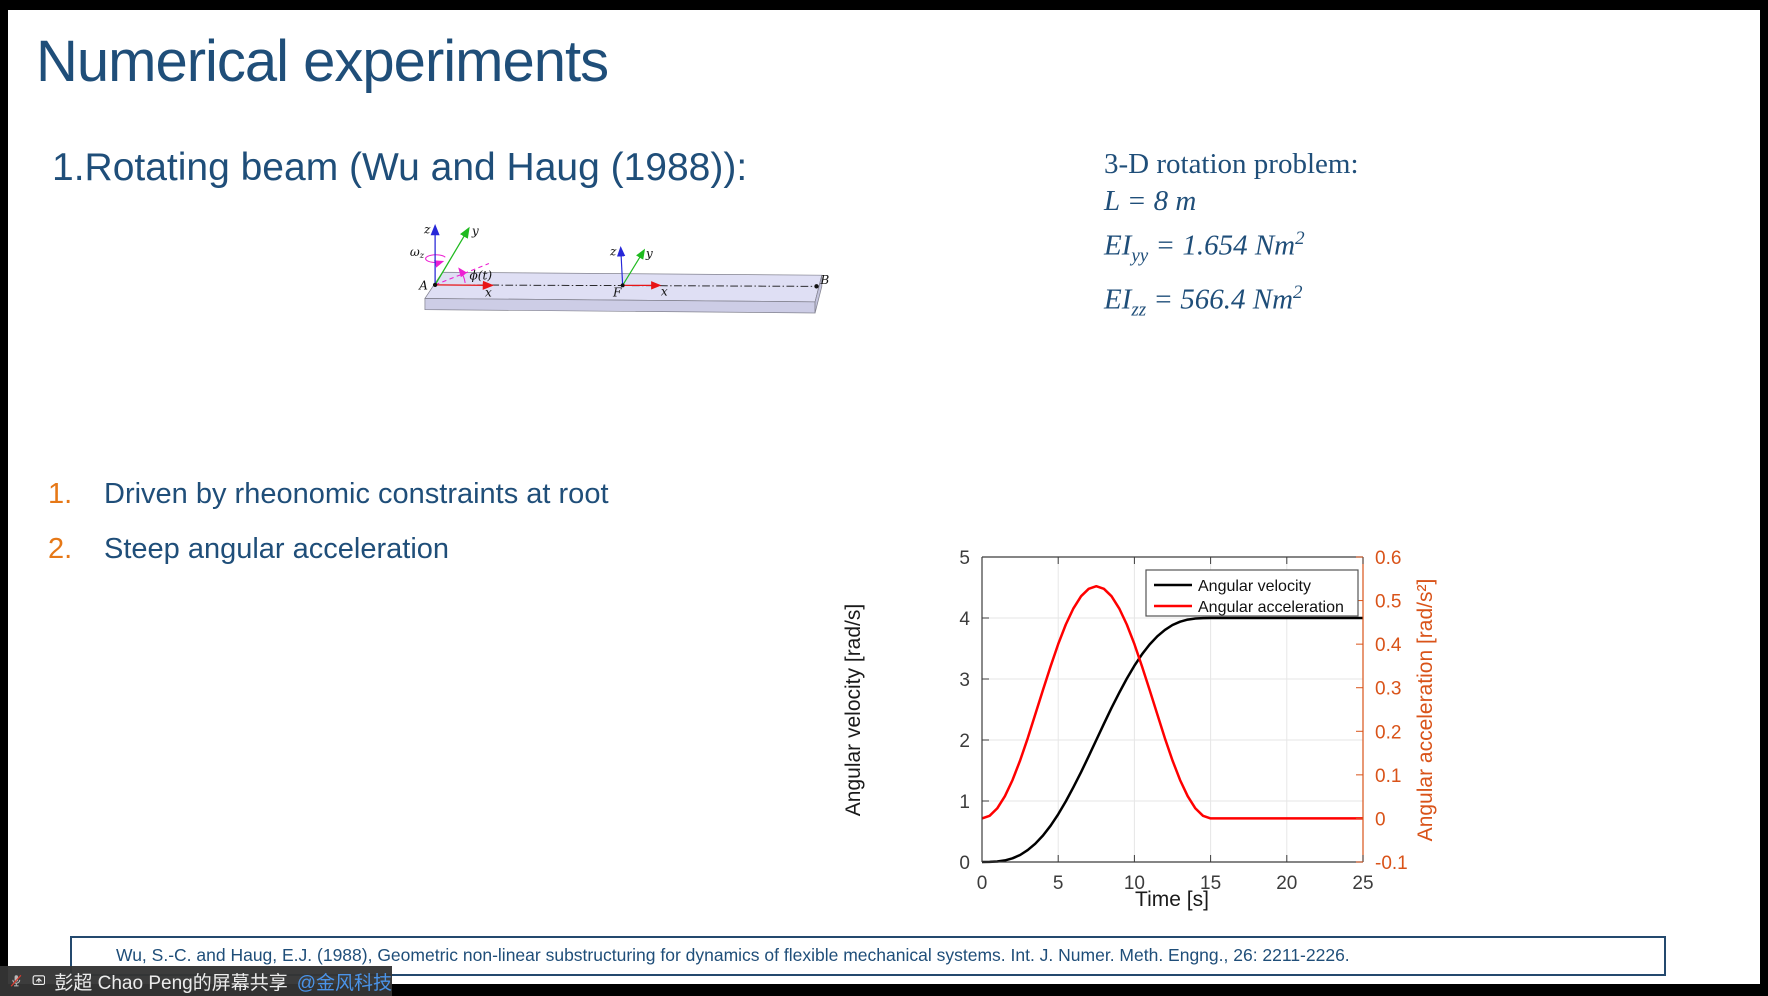  Describe the element at coordinates (1210, 883) in the screenshot. I see `x-tick-label: 15` at that location.